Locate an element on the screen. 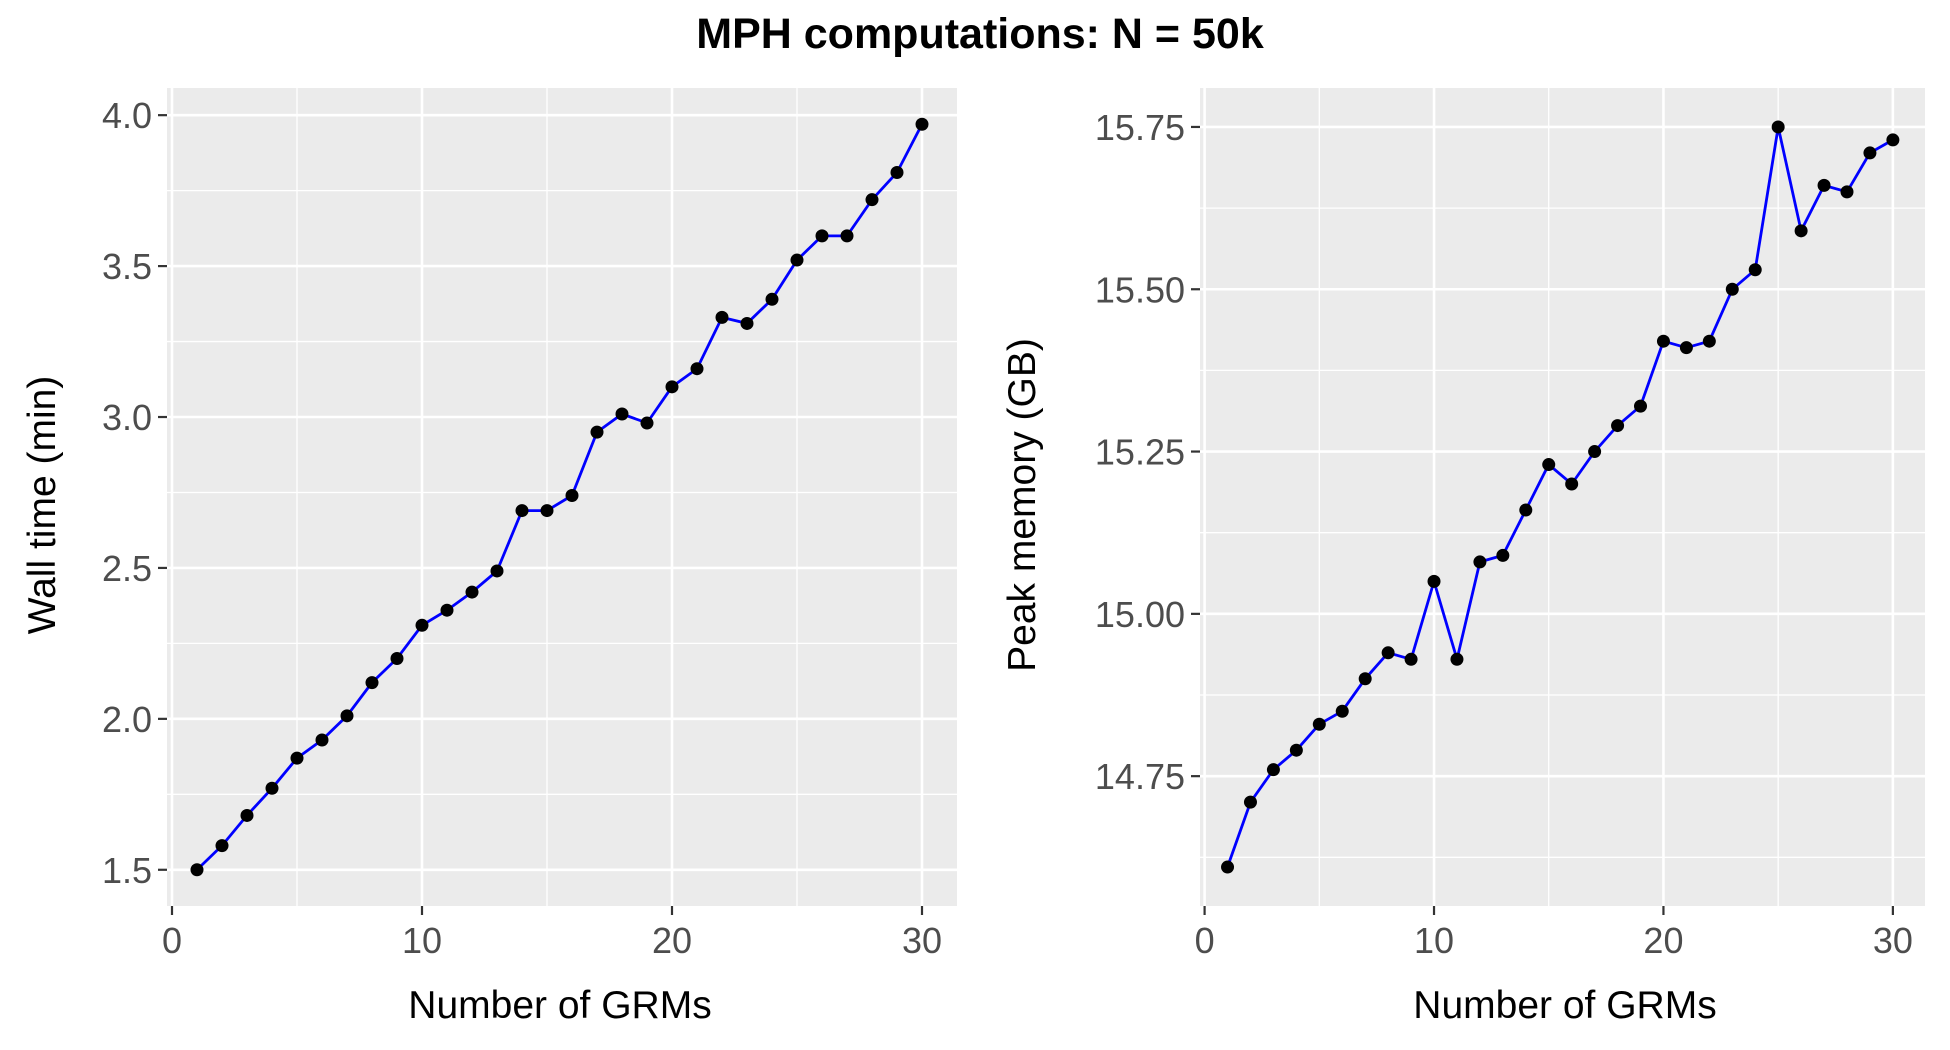  peak-memory-x-tick-label: 20 is located at coordinates (1663, 940).